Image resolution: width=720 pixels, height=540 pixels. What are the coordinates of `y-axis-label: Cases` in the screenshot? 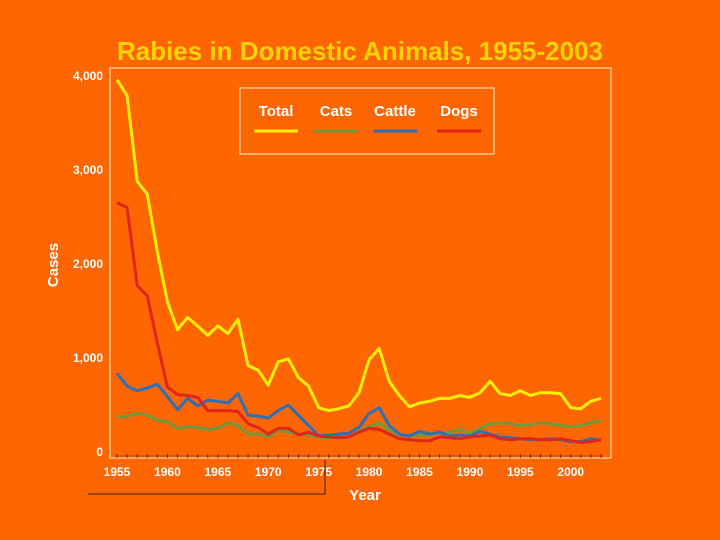 It's located at (53, 265).